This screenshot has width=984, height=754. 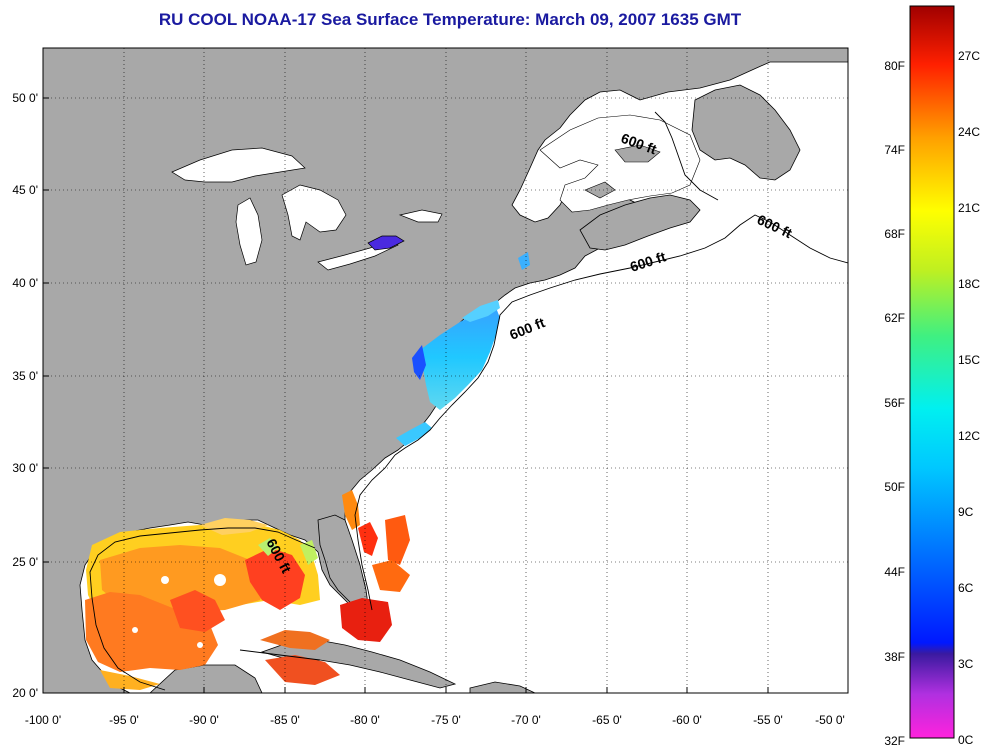 What do you see at coordinates (212, 604) in the screenshot?
I see `sst-gulf-of-mexico` at bounding box center [212, 604].